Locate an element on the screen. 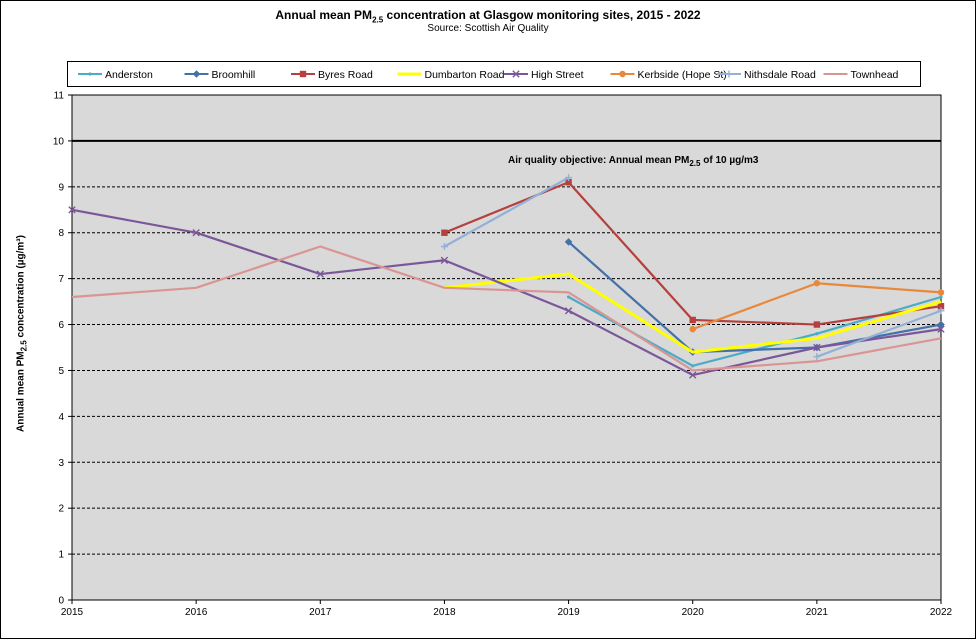 The image size is (976, 639). legend-label: Broomhill is located at coordinates (234, 75).